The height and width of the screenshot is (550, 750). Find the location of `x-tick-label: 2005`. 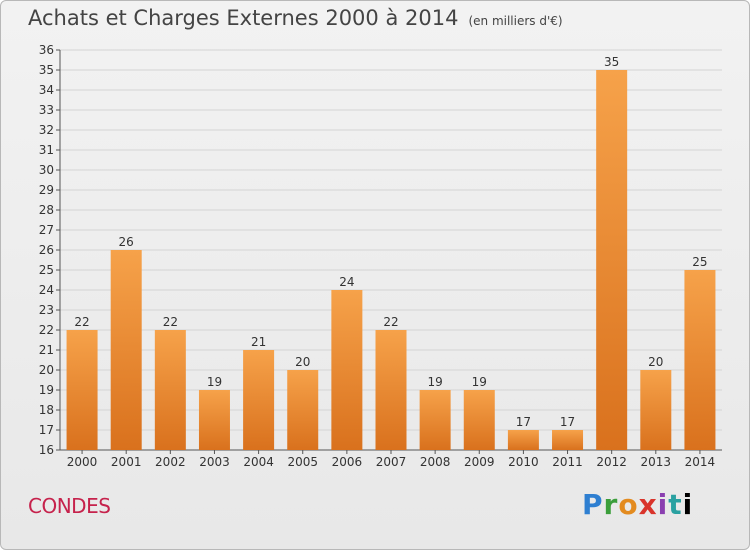

x-tick-label: 2005 is located at coordinates (302, 462).